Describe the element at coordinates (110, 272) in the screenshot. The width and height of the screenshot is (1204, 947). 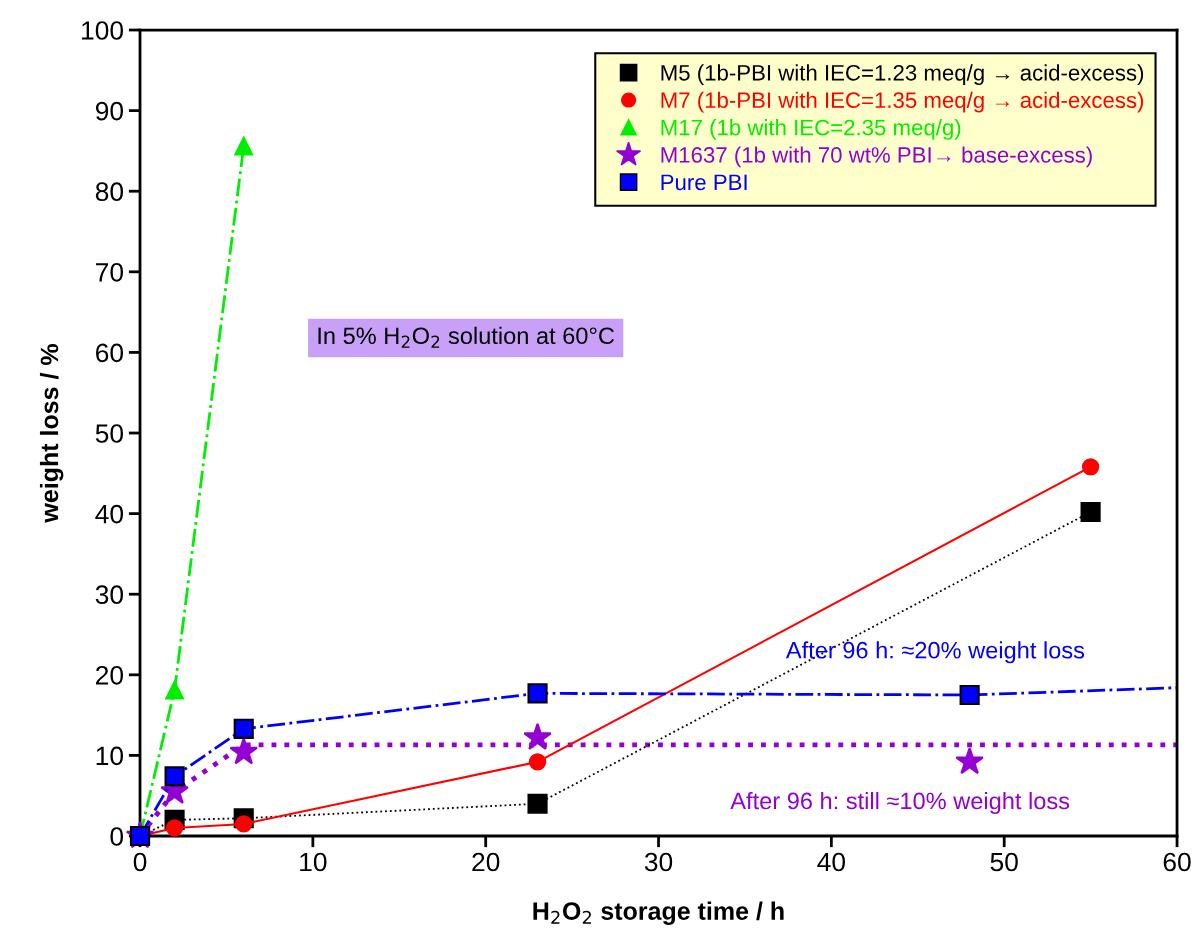
I see `y-tick-label: 70` at that location.